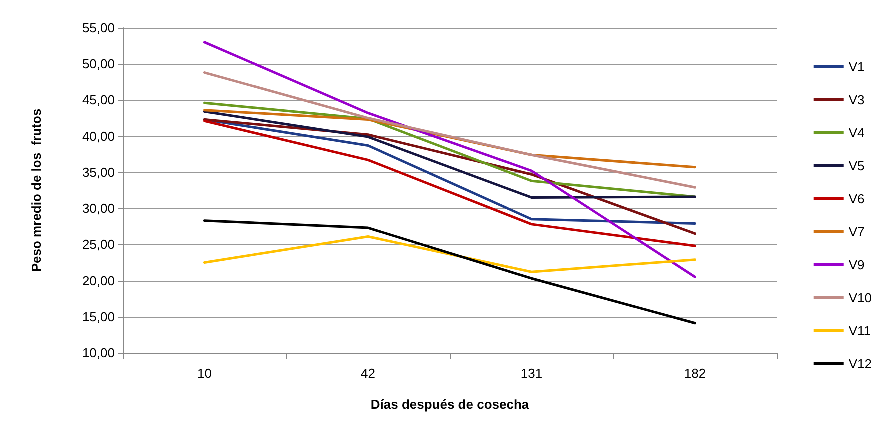 The width and height of the screenshot is (895, 431). Describe the element at coordinates (531, 373) in the screenshot. I see `x-tick-label: 131` at that location.